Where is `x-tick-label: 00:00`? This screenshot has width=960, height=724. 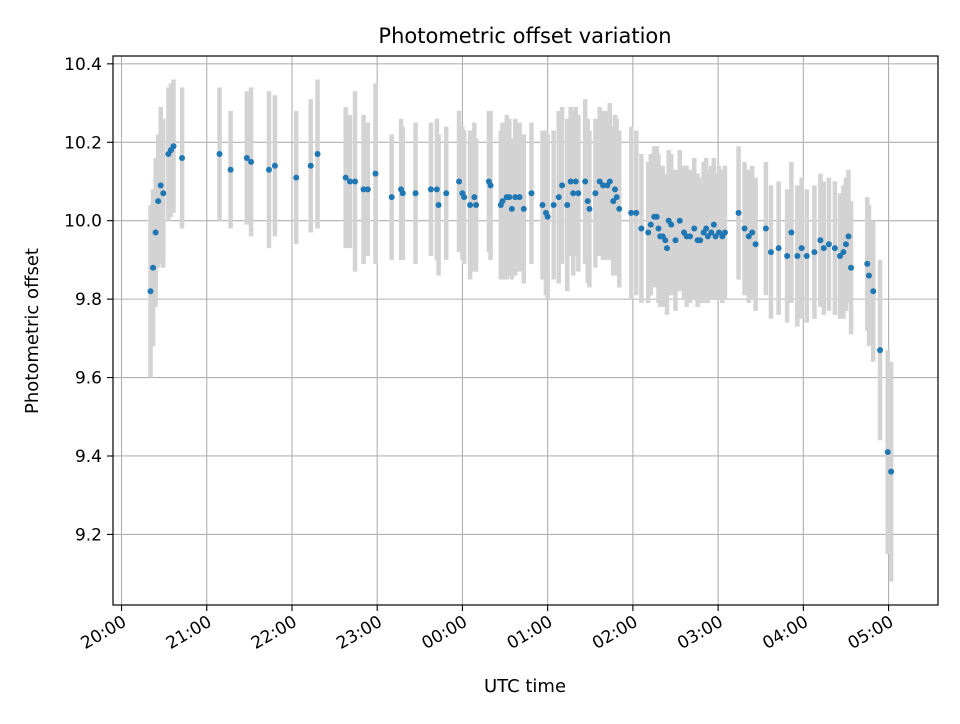 x-tick-label: 00:00 is located at coordinates (444, 633).